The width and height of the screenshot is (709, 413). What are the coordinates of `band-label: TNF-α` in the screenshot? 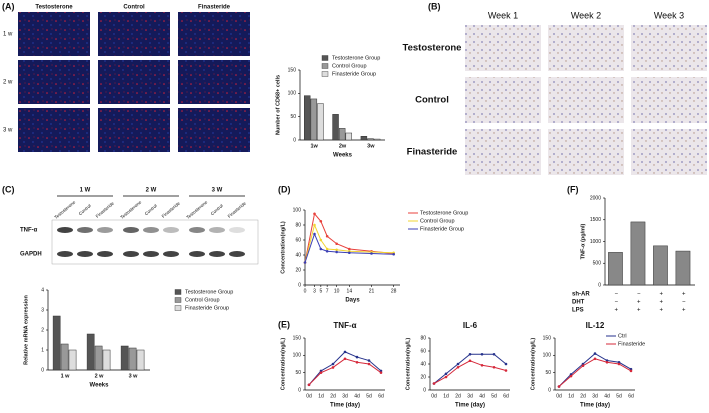 It's located at (29, 231).